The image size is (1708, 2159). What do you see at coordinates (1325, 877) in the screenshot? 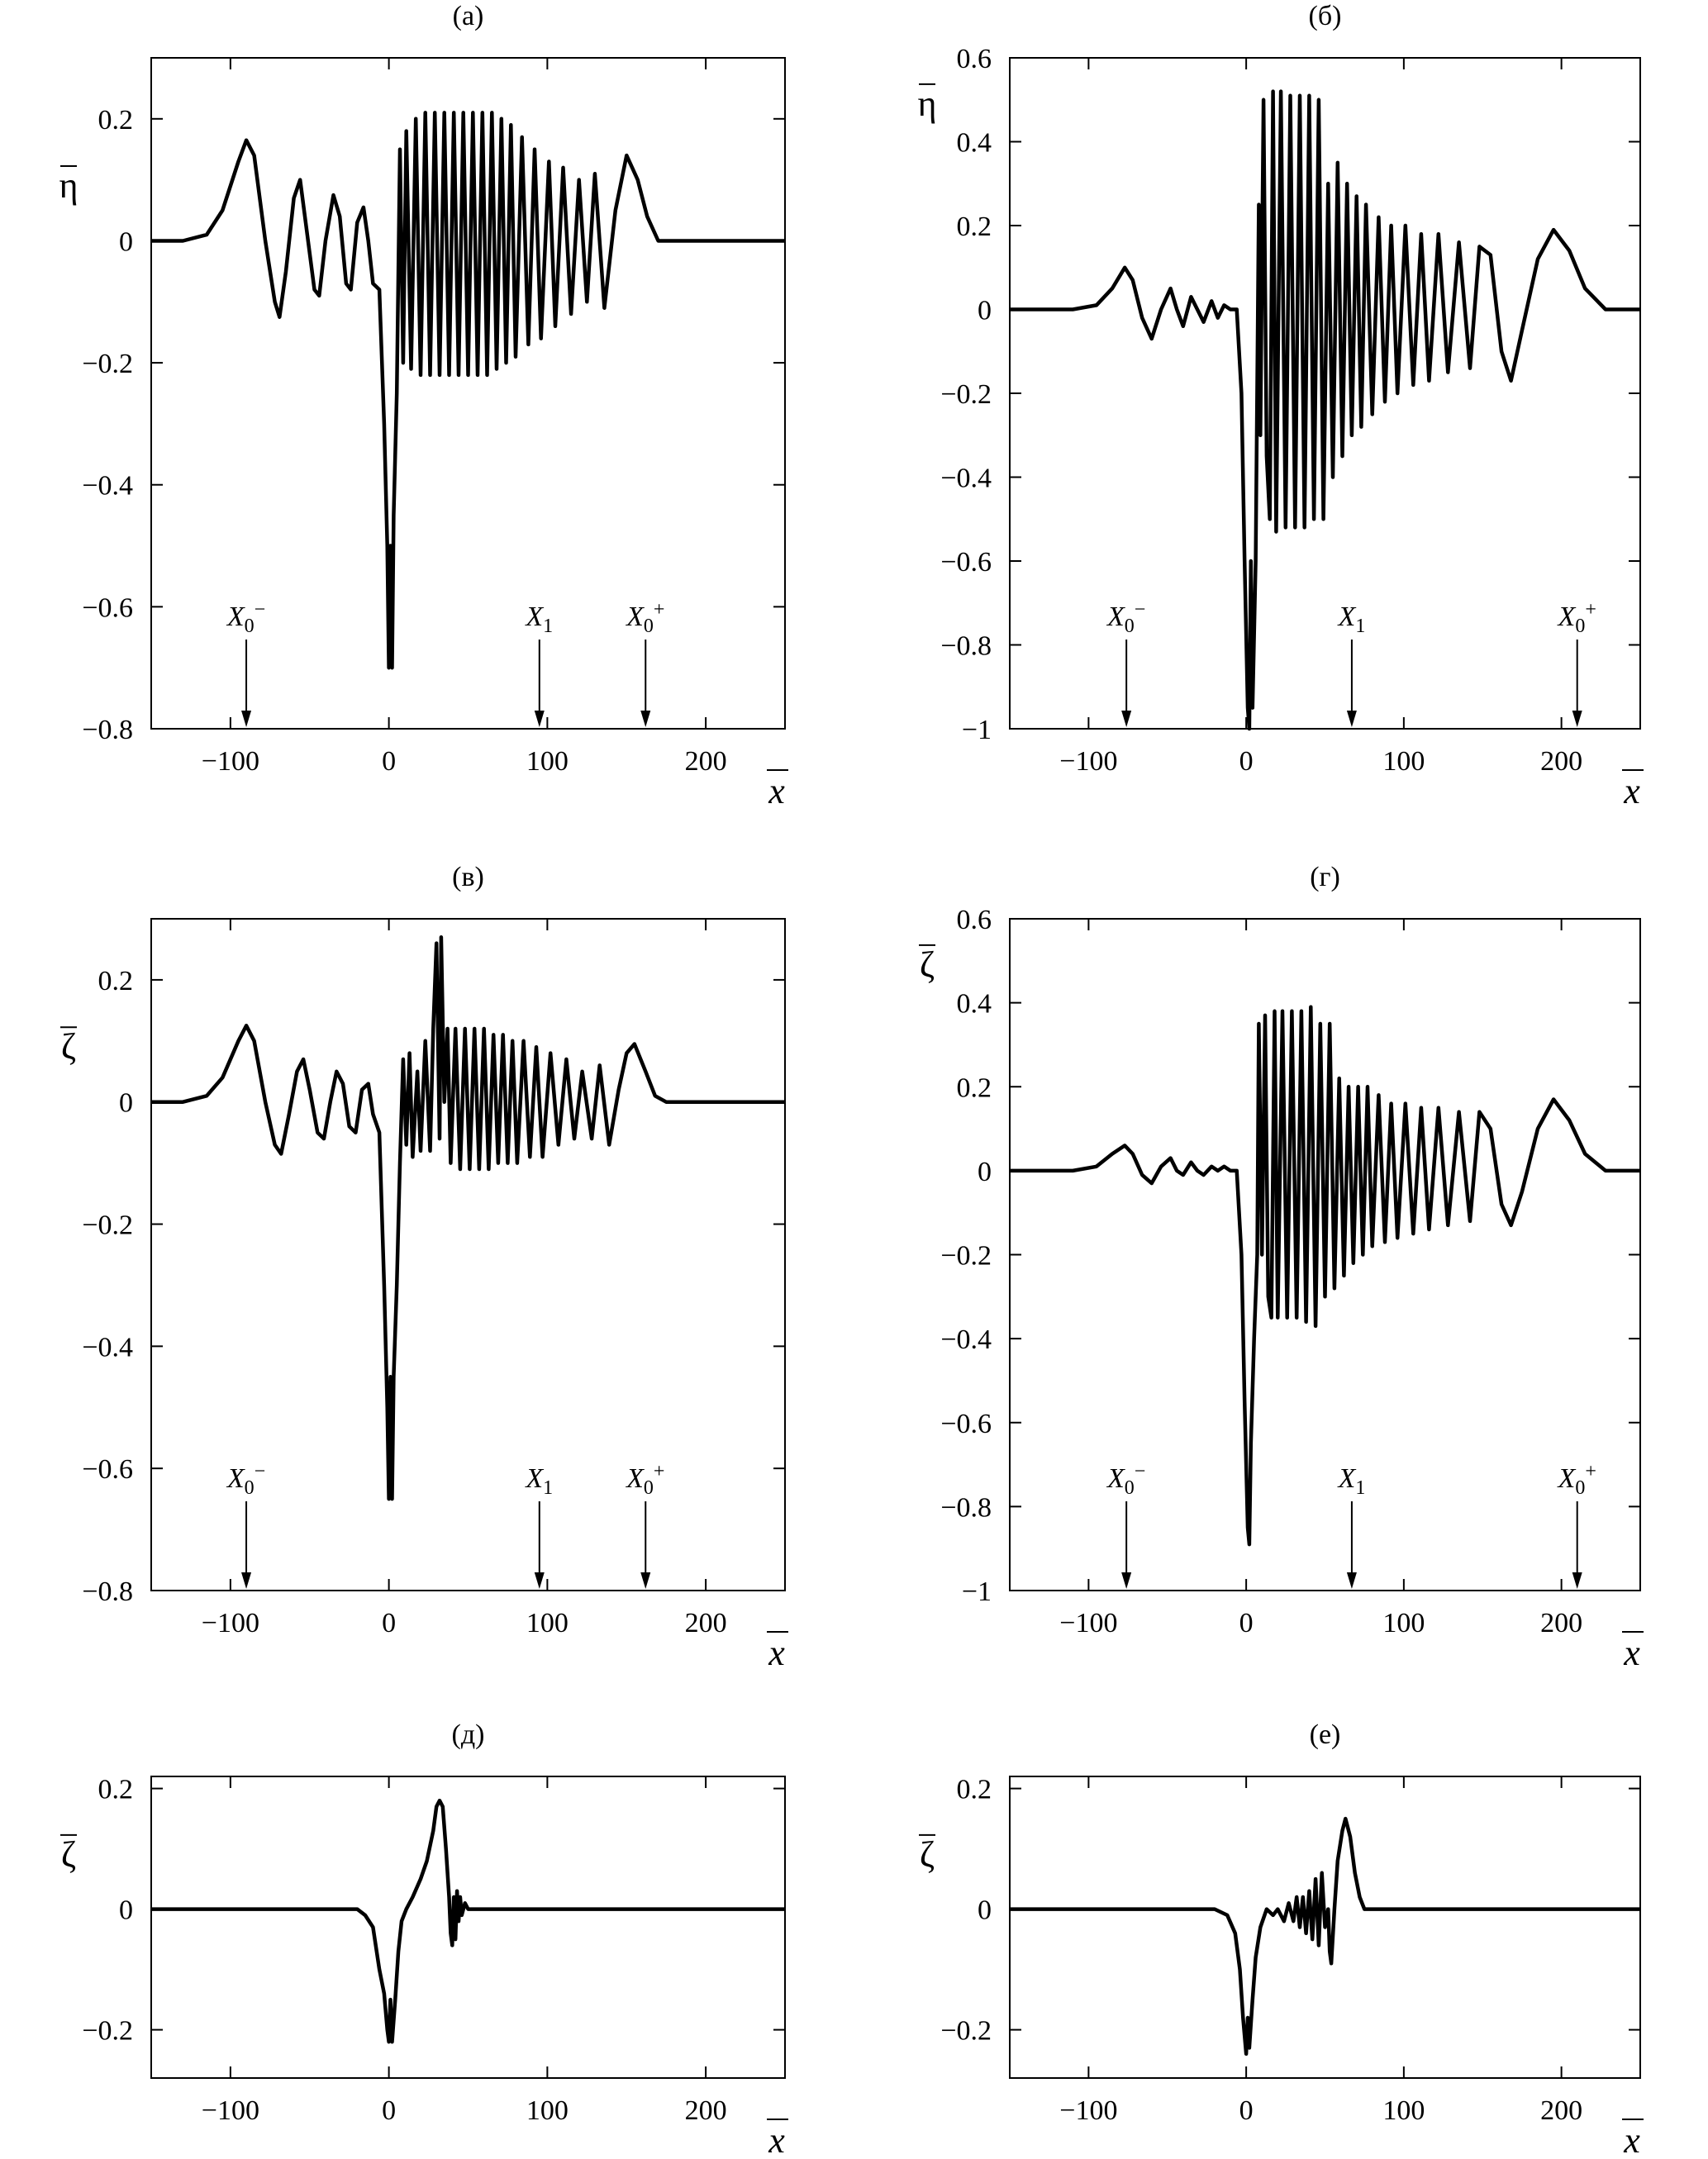
I see `panel-title: (г)` at bounding box center [1325, 877].